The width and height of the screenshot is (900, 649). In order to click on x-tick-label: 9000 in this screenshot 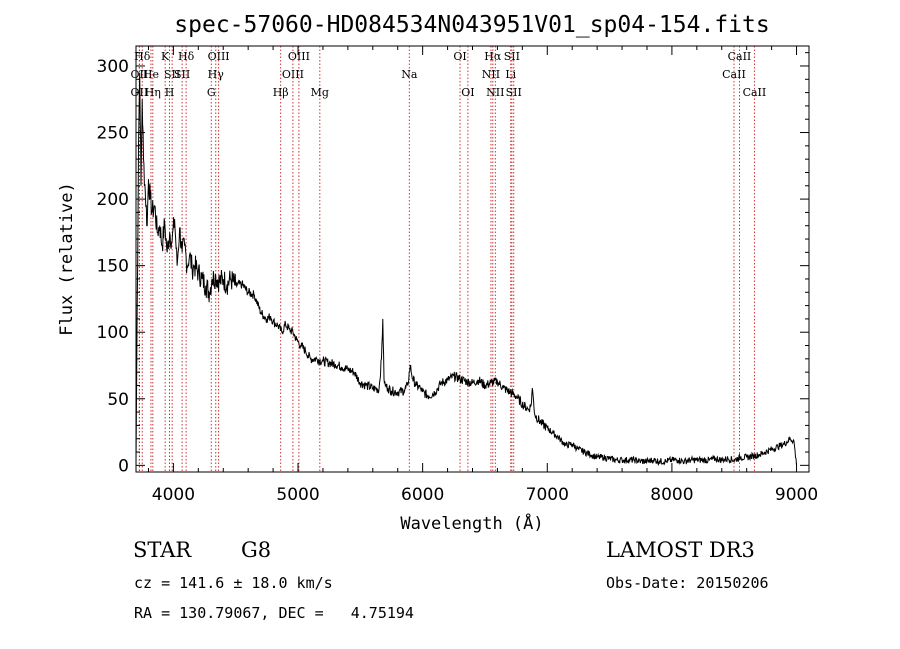, I will do `click(796, 495)`.